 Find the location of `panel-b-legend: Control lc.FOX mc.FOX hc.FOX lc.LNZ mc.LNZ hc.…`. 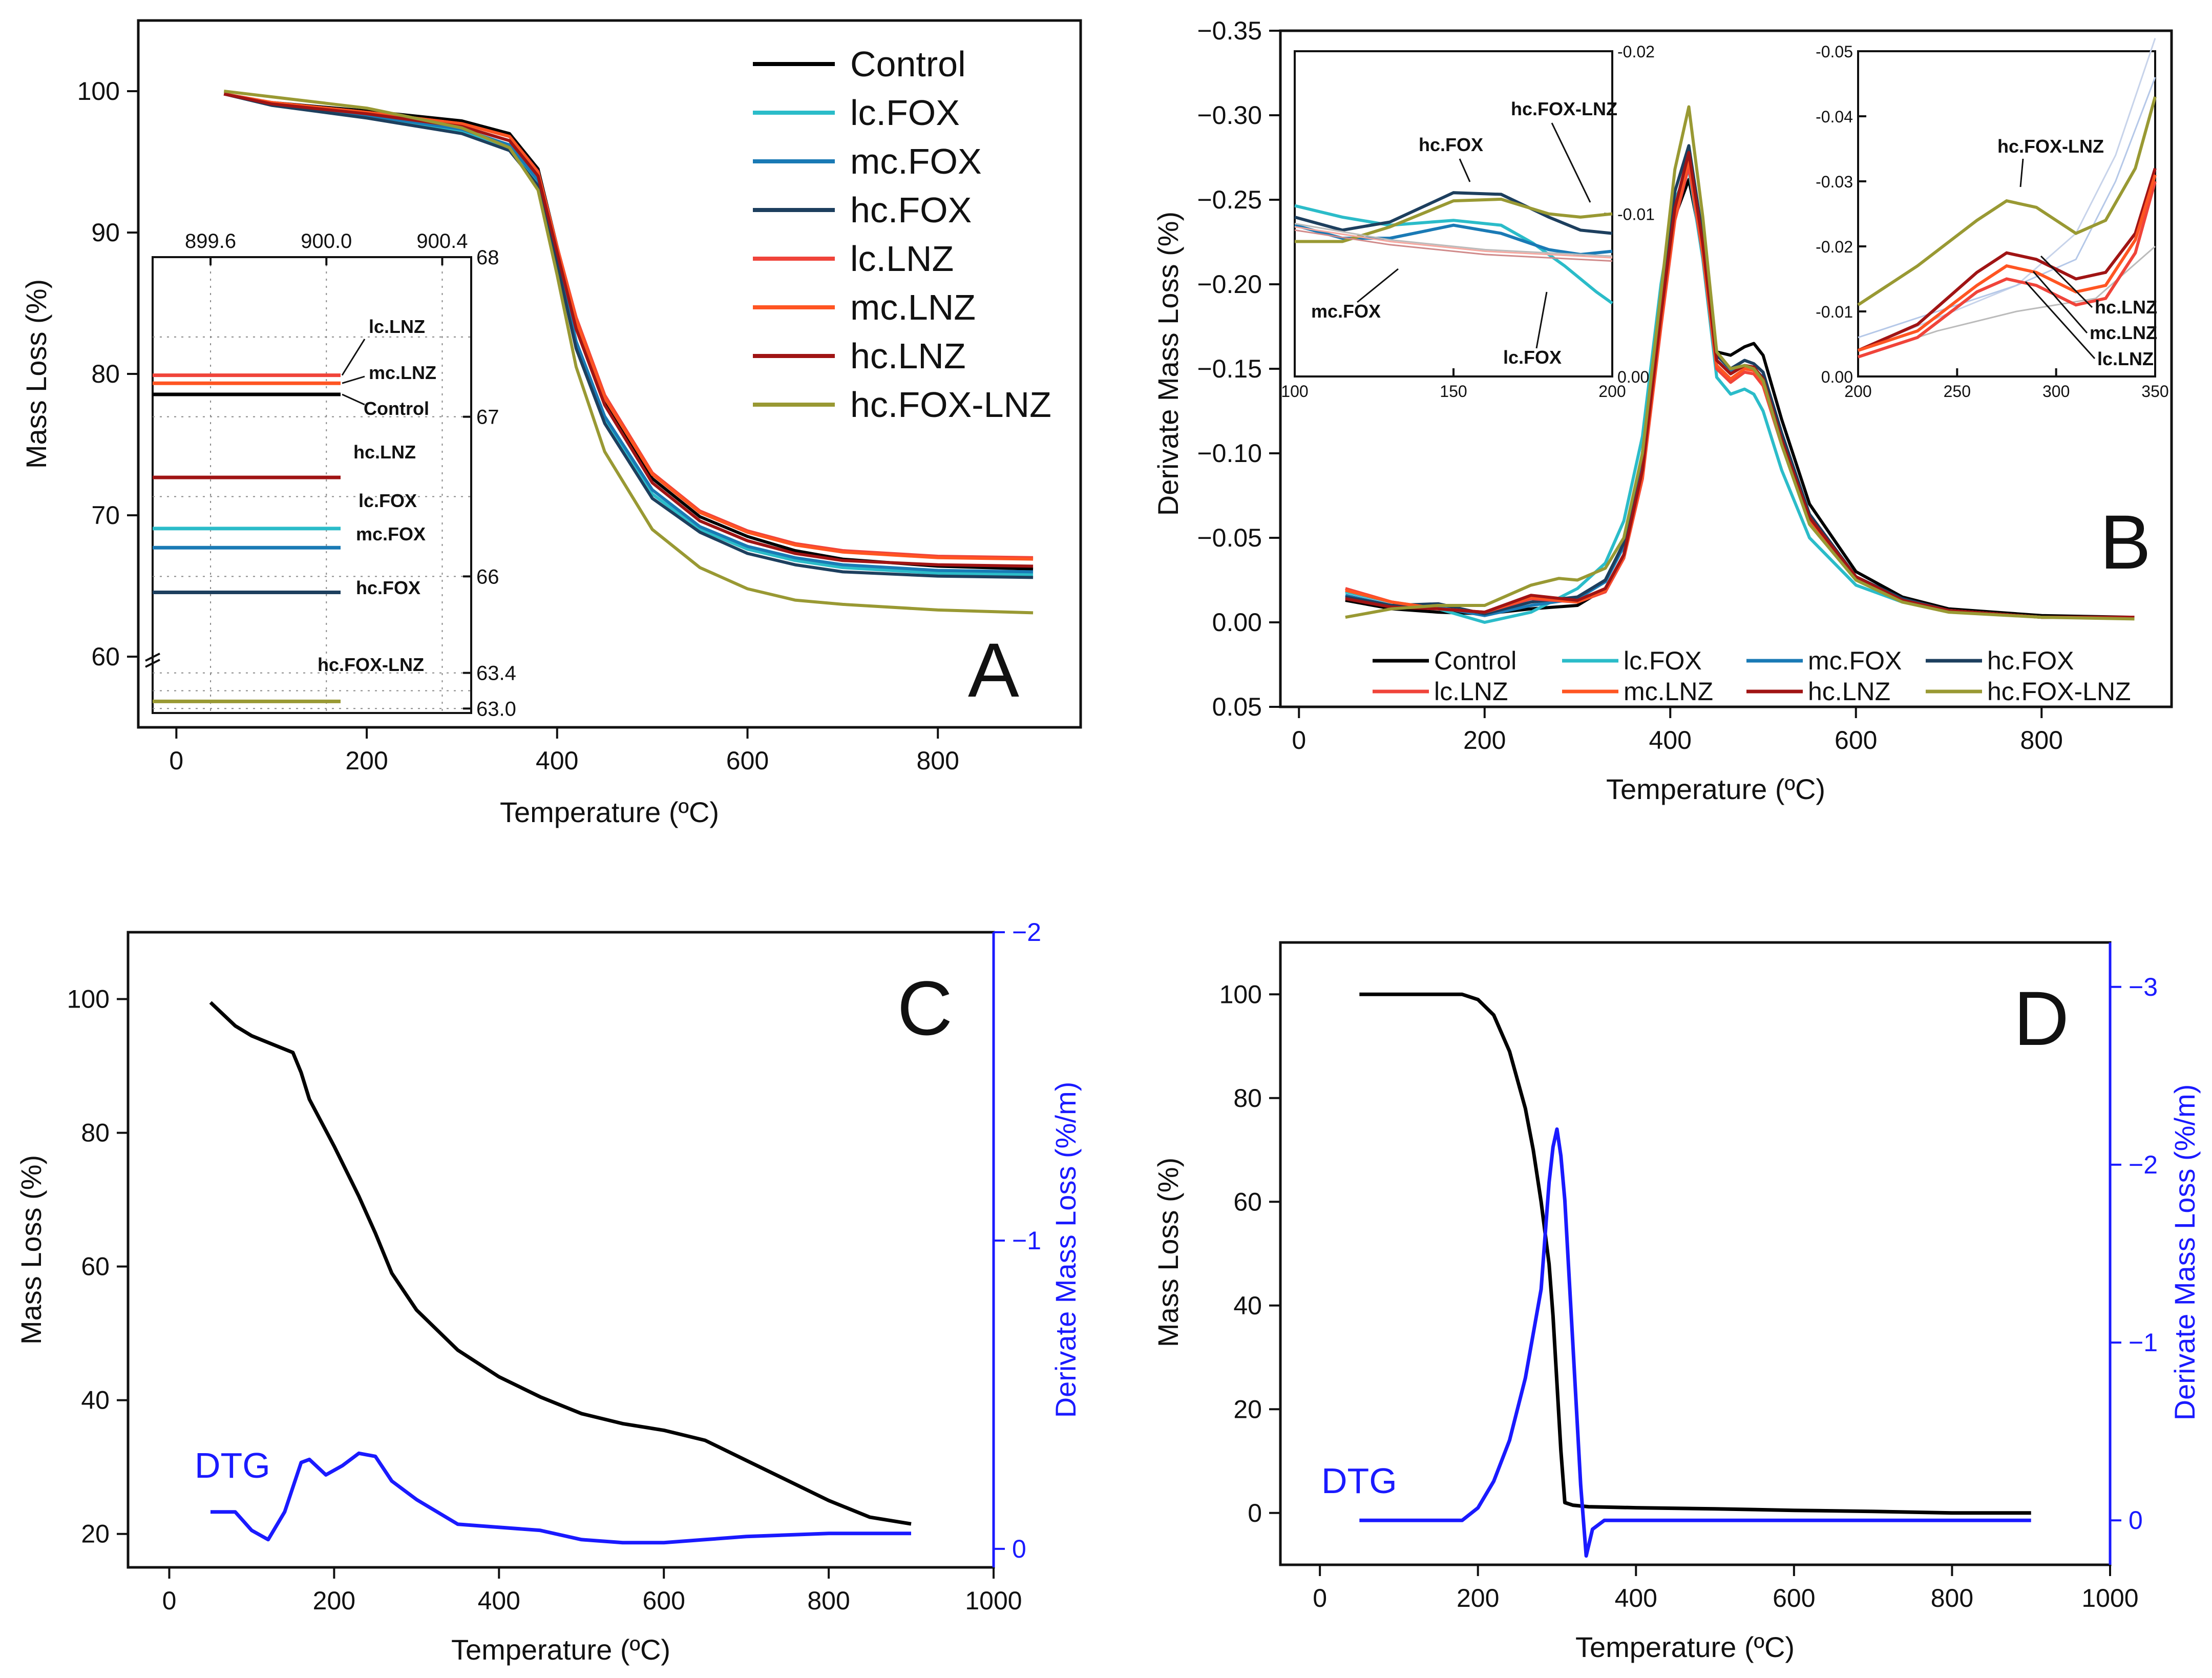

panel-b-legend: Control lc.FOX mc.FOX hc.FOX lc.LNZ mc.LNZ hc.… is located at coordinates (1752, 676).